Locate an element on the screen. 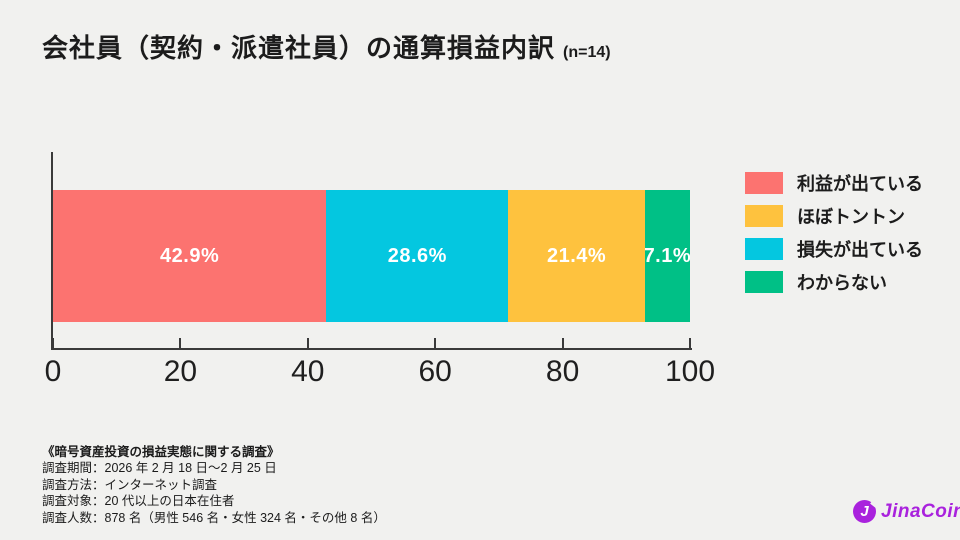 The width and height of the screenshot is (960, 540). bar-segment-1: 42.9% is located at coordinates (190, 256).